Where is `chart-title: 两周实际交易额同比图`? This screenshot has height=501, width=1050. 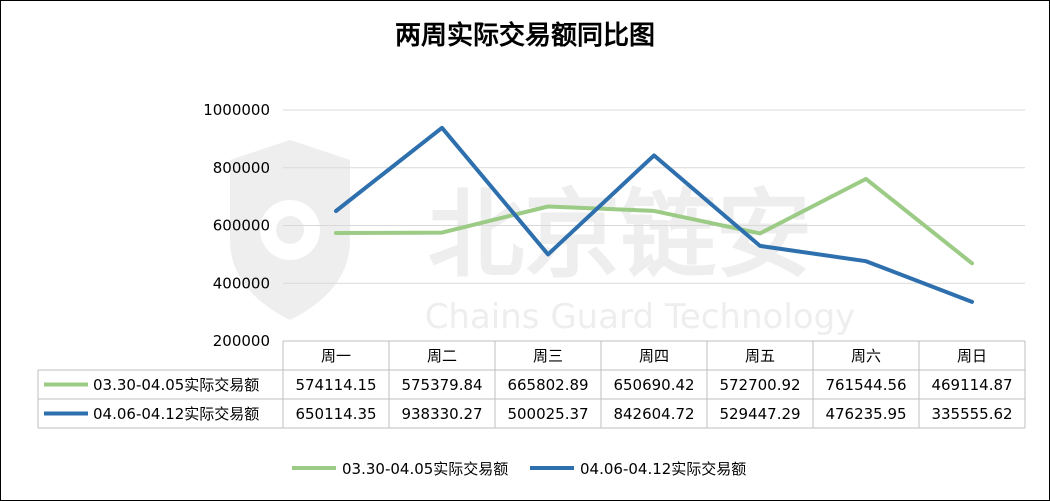
chart-title: 两周实际交易额同比图 is located at coordinates (525, 35).